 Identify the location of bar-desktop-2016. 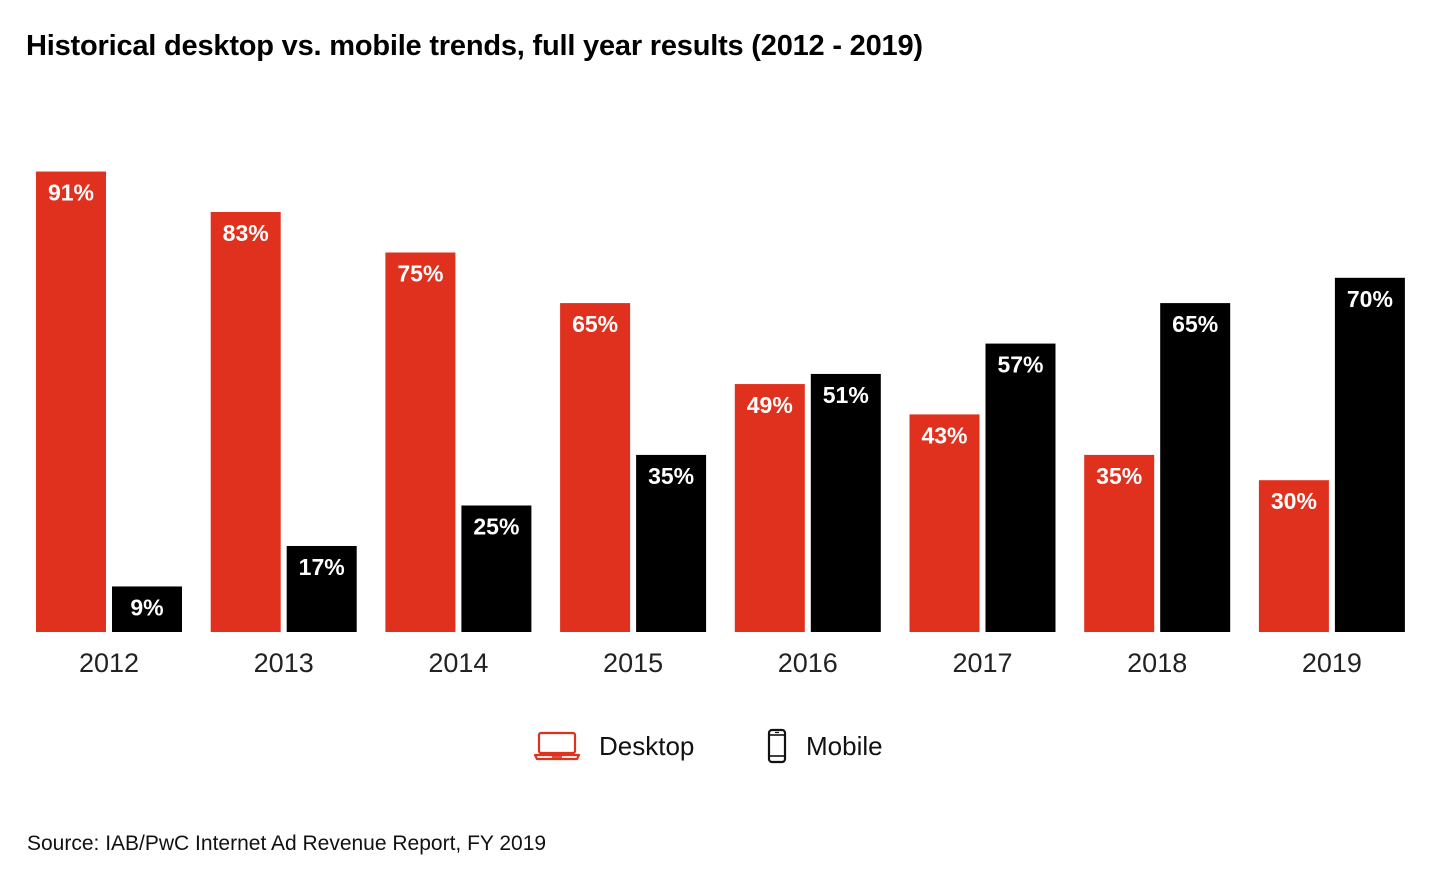
(769, 508).